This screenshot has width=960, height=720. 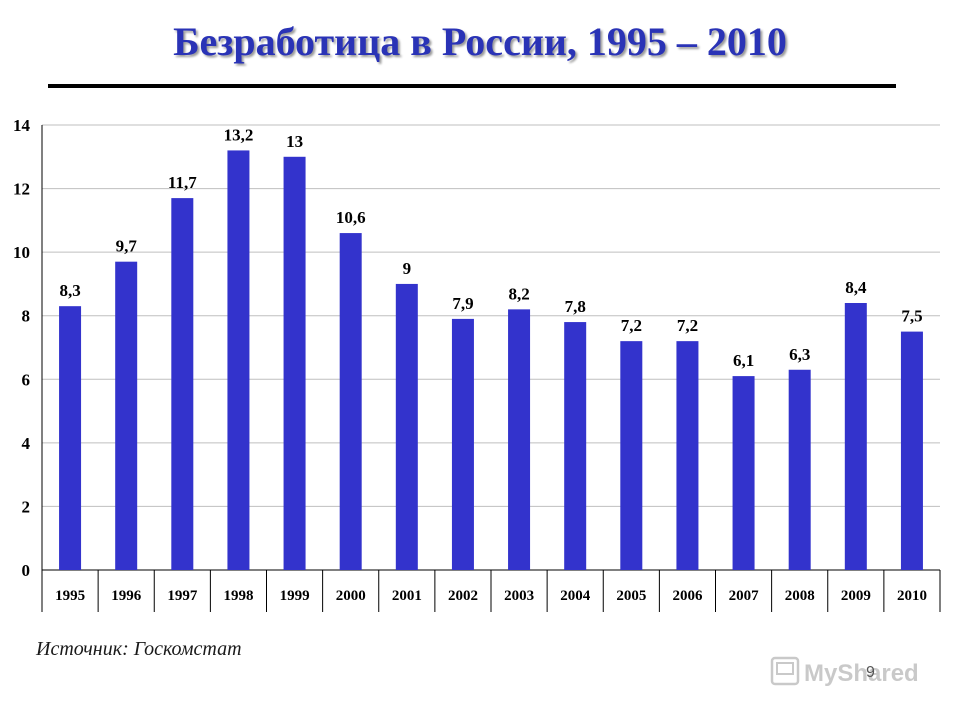 What do you see at coordinates (26, 570) in the screenshot?
I see `y-tick-label: 0` at bounding box center [26, 570].